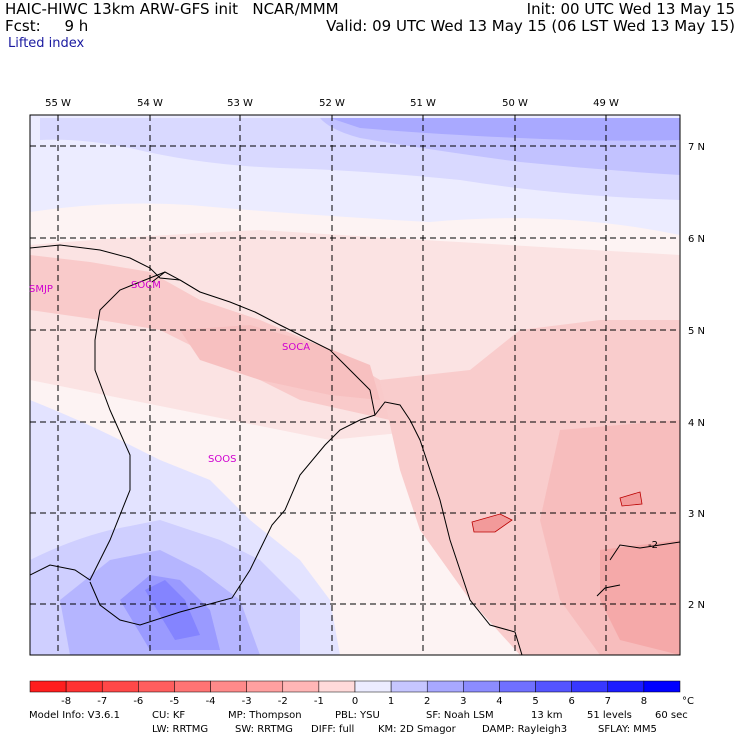 The width and height of the screenshot is (740, 740). What do you see at coordinates (146, 285) in the screenshot?
I see `station-label-socm: SOCM` at bounding box center [146, 285].